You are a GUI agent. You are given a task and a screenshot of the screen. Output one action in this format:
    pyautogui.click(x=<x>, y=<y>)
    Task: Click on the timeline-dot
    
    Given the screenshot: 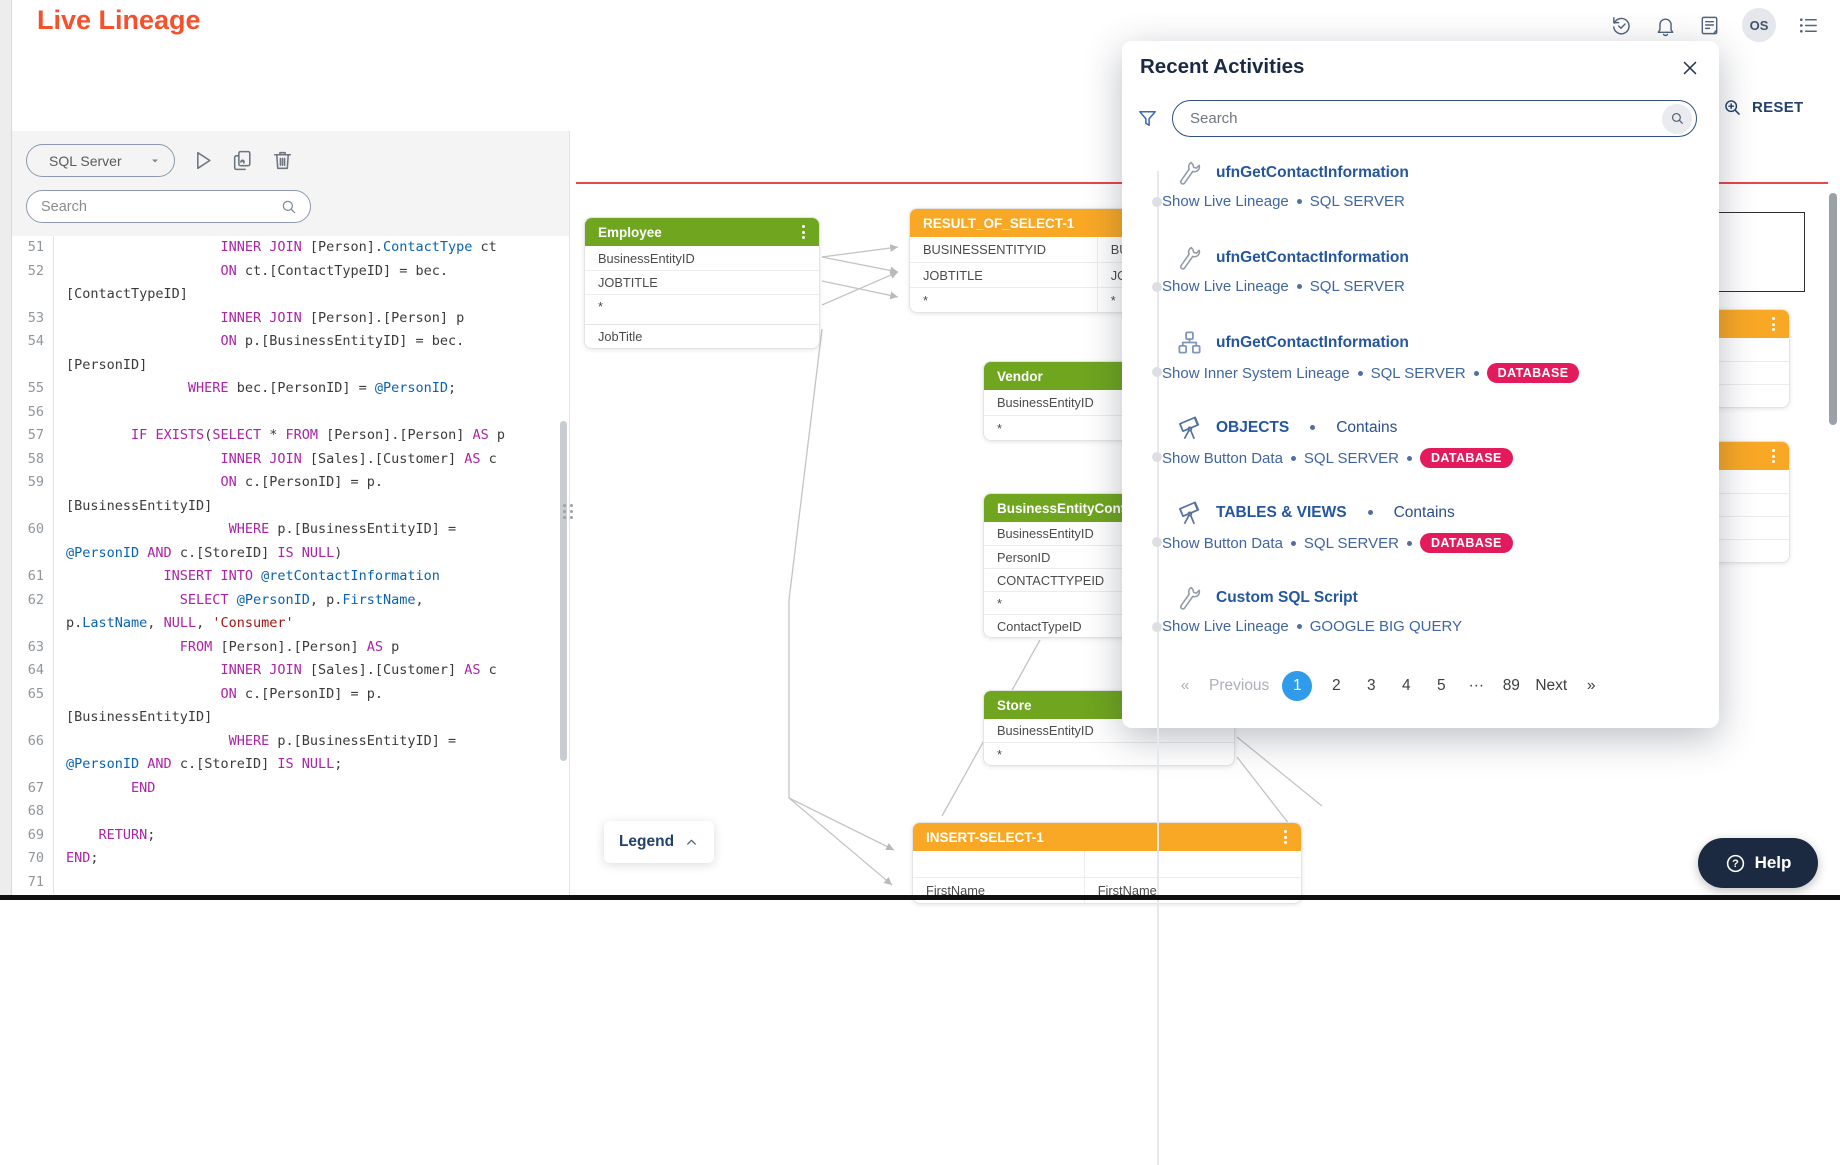 What is the action you would take?
    pyautogui.click(x=1157, y=457)
    